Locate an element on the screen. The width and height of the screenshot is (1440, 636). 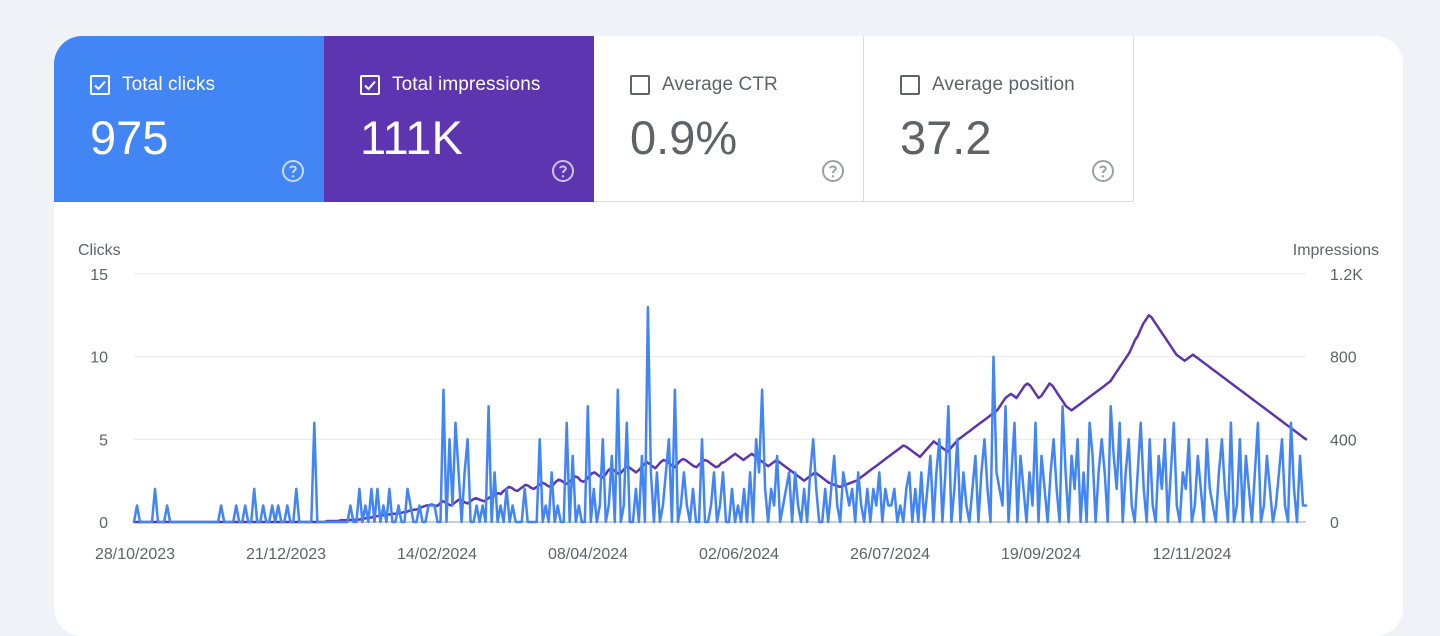
y-axis-left-label: Clicks is located at coordinates (99, 250).